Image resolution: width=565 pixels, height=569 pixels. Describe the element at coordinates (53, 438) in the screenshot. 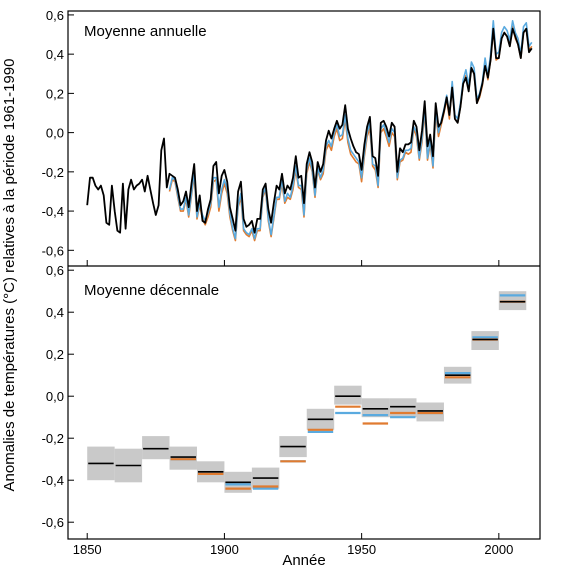

I see `decadal-ytick-label: -0,2` at that location.